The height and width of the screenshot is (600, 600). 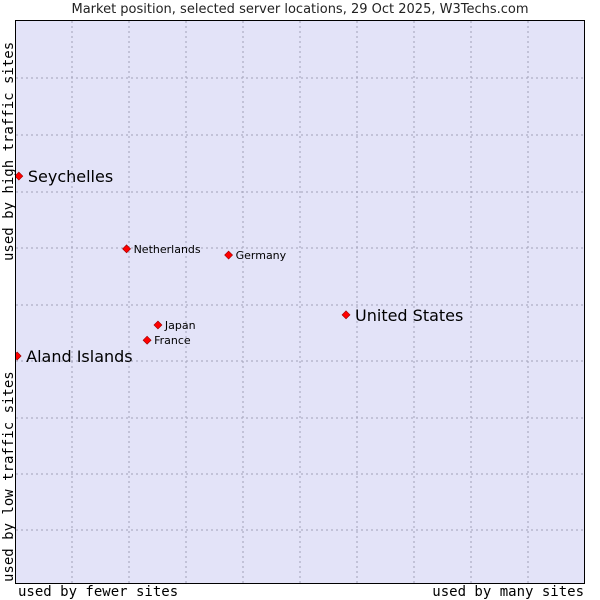 I want to click on x-axis-label-low: used by fewer sites, so click(x=98, y=592).